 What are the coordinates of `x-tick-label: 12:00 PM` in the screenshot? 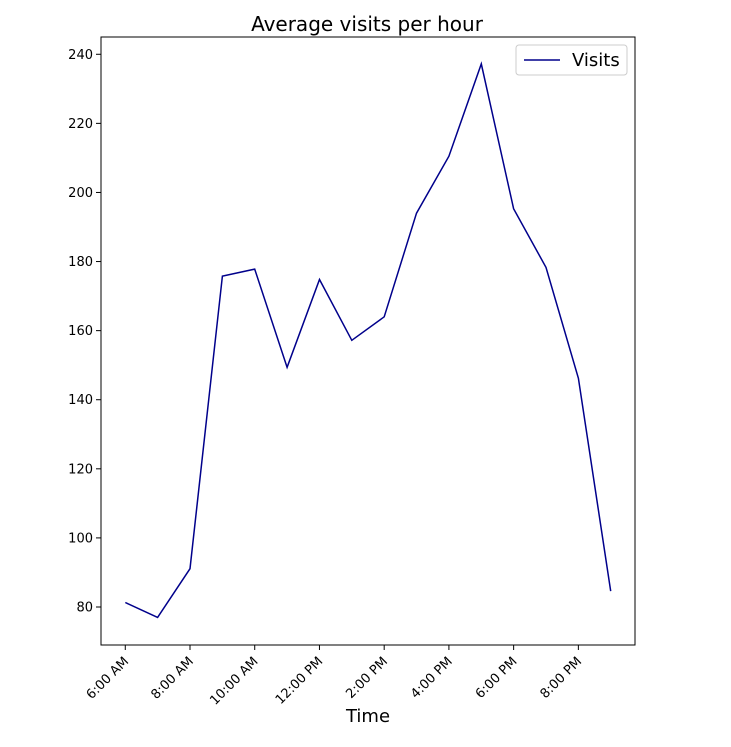 It's located at (299, 680).